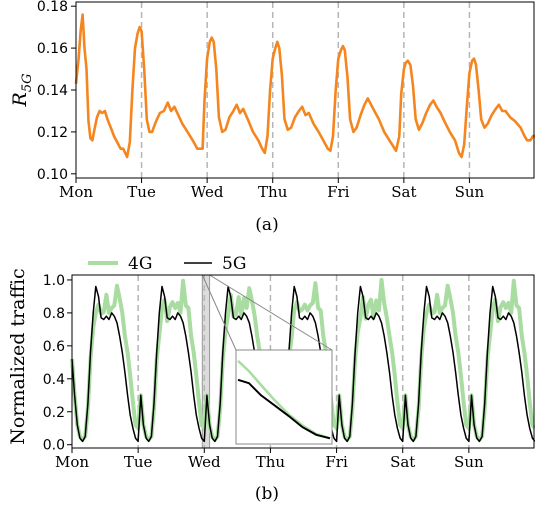 This screenshot has height=510, width=535. I want to click on b-inset-5g-line, so click(284, 409).